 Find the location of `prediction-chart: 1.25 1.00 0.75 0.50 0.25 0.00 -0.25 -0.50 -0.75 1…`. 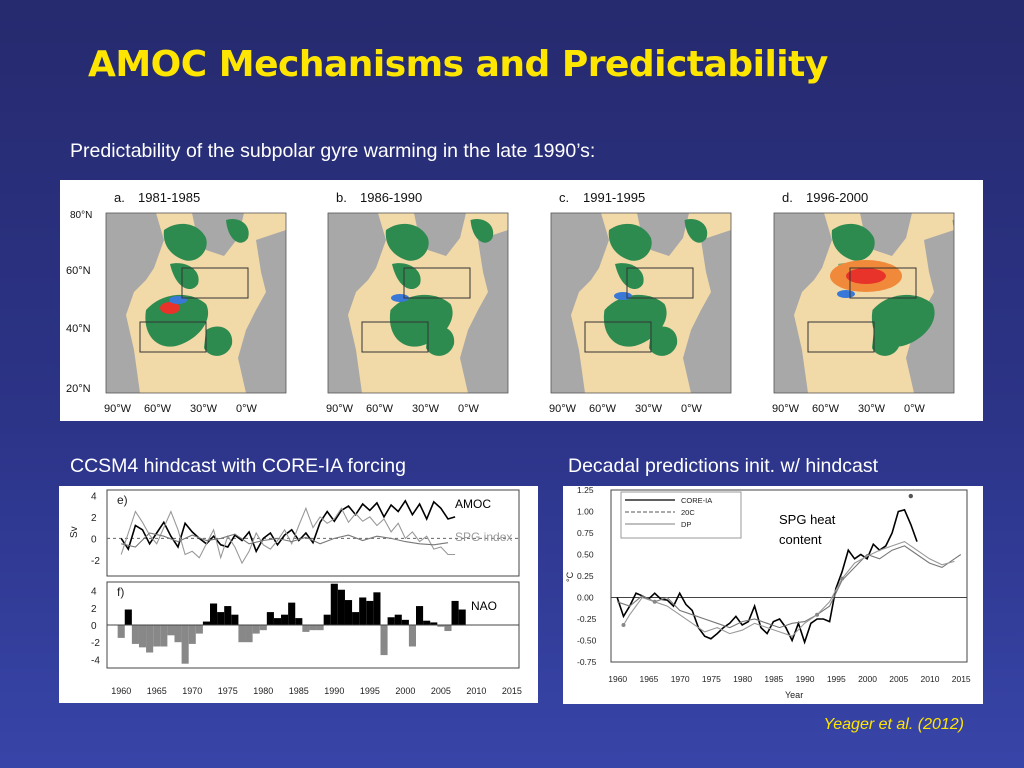

prediction-chart: 1.25 1.00 0.75 0.50 0.25 0.00 -0.25 -0.50 -0.75 1… is located at coordinates (768, 592).